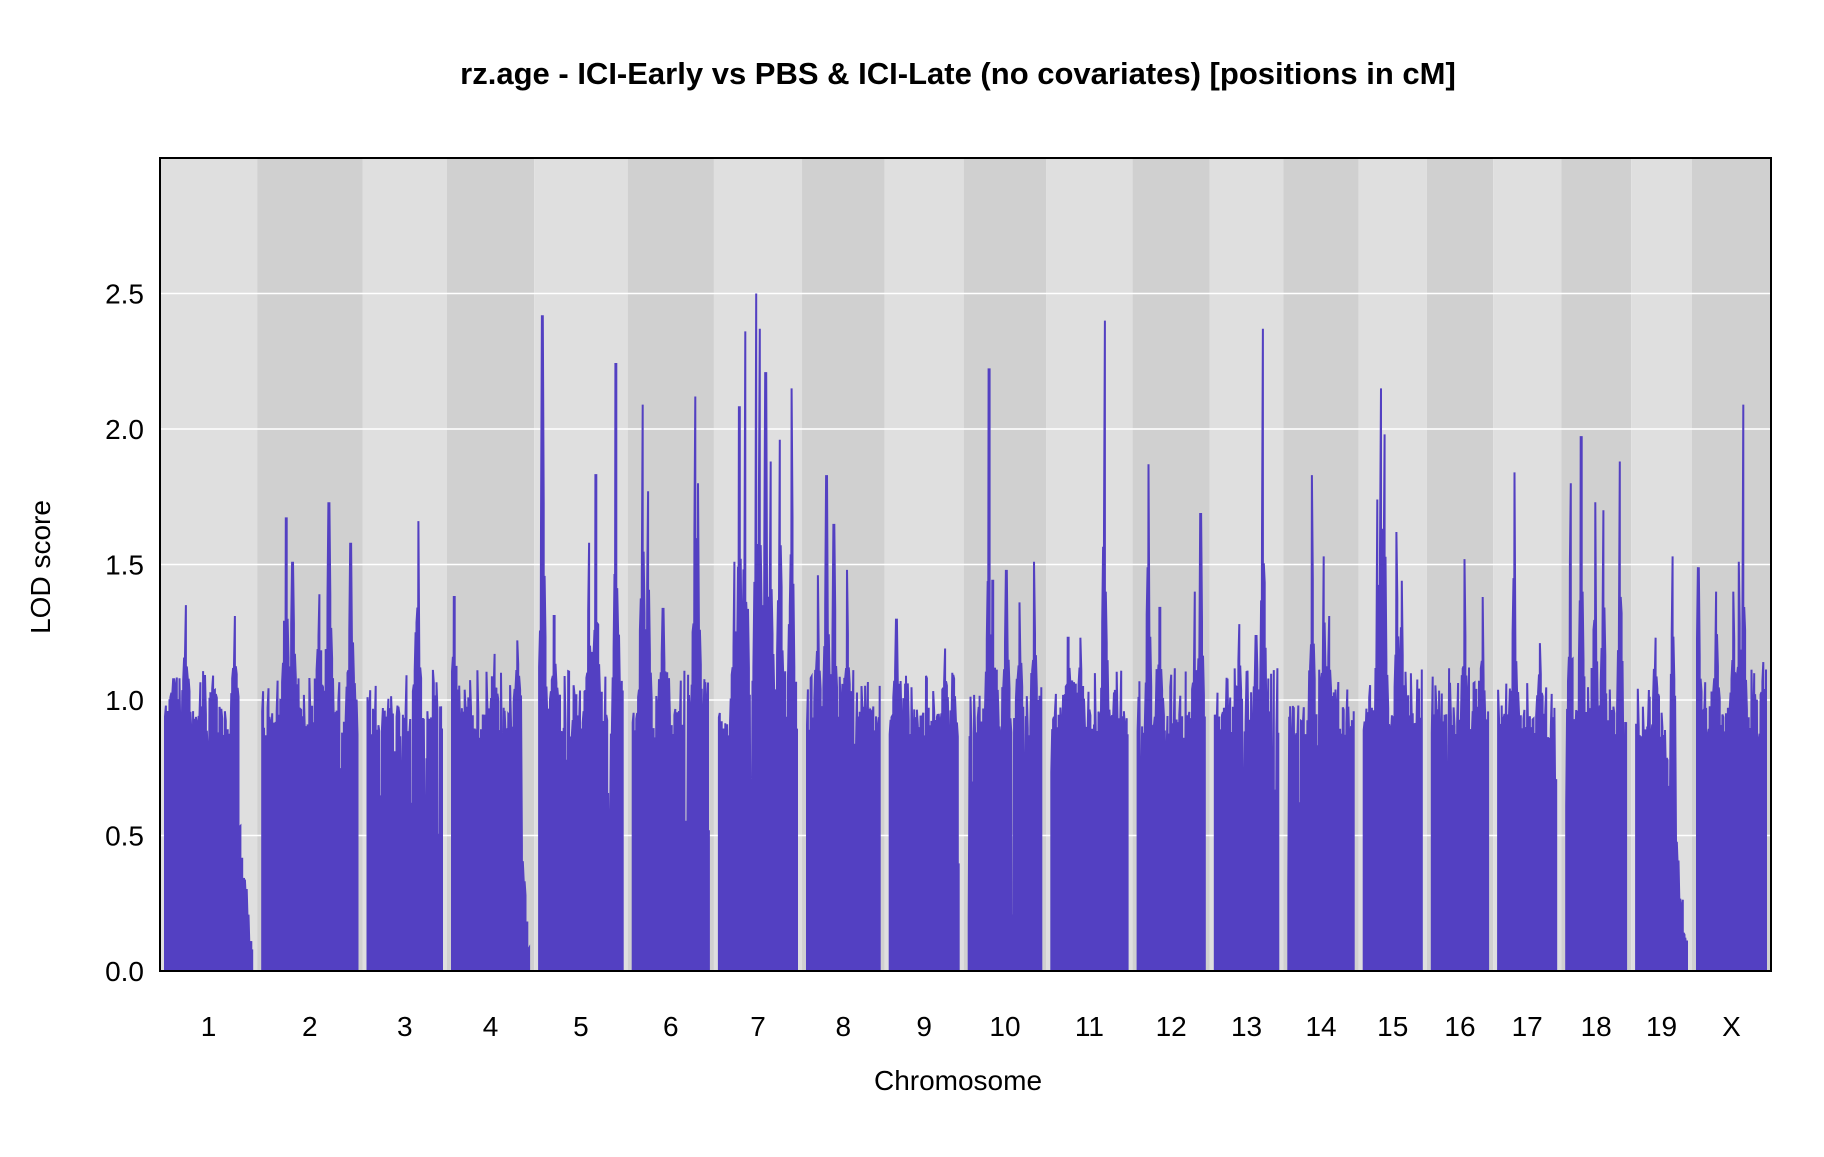 This screenshot has height=1157, width=1824. Describe the element at coordinates (1392, 1026) in the screenshot. I see `x-tick-label-15: 15` at that location.